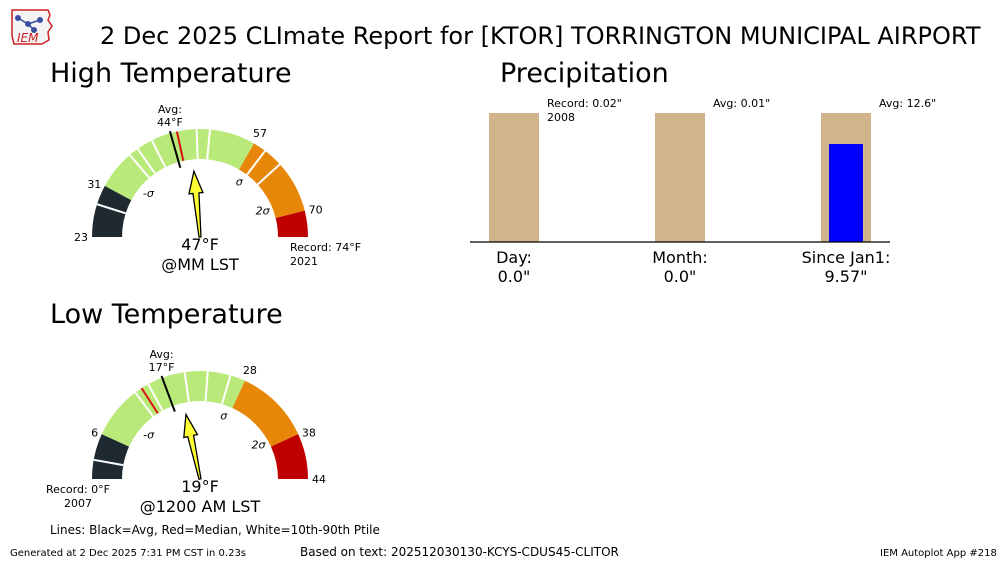  I want to click on observed-value: 19°F, so click(200, 486).